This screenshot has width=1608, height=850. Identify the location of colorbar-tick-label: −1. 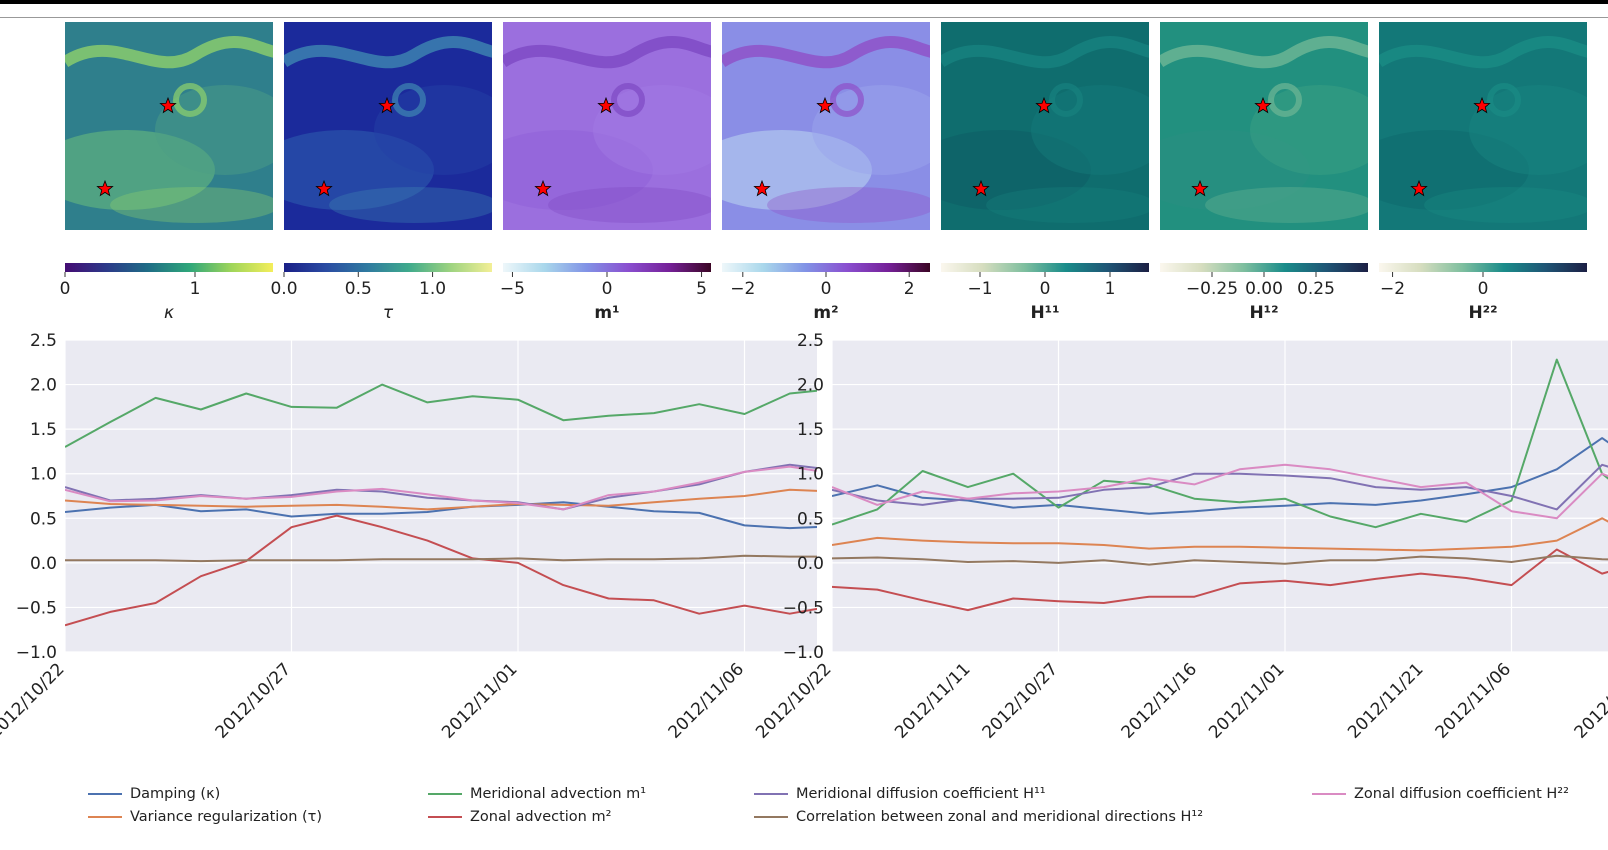
(979, 289).